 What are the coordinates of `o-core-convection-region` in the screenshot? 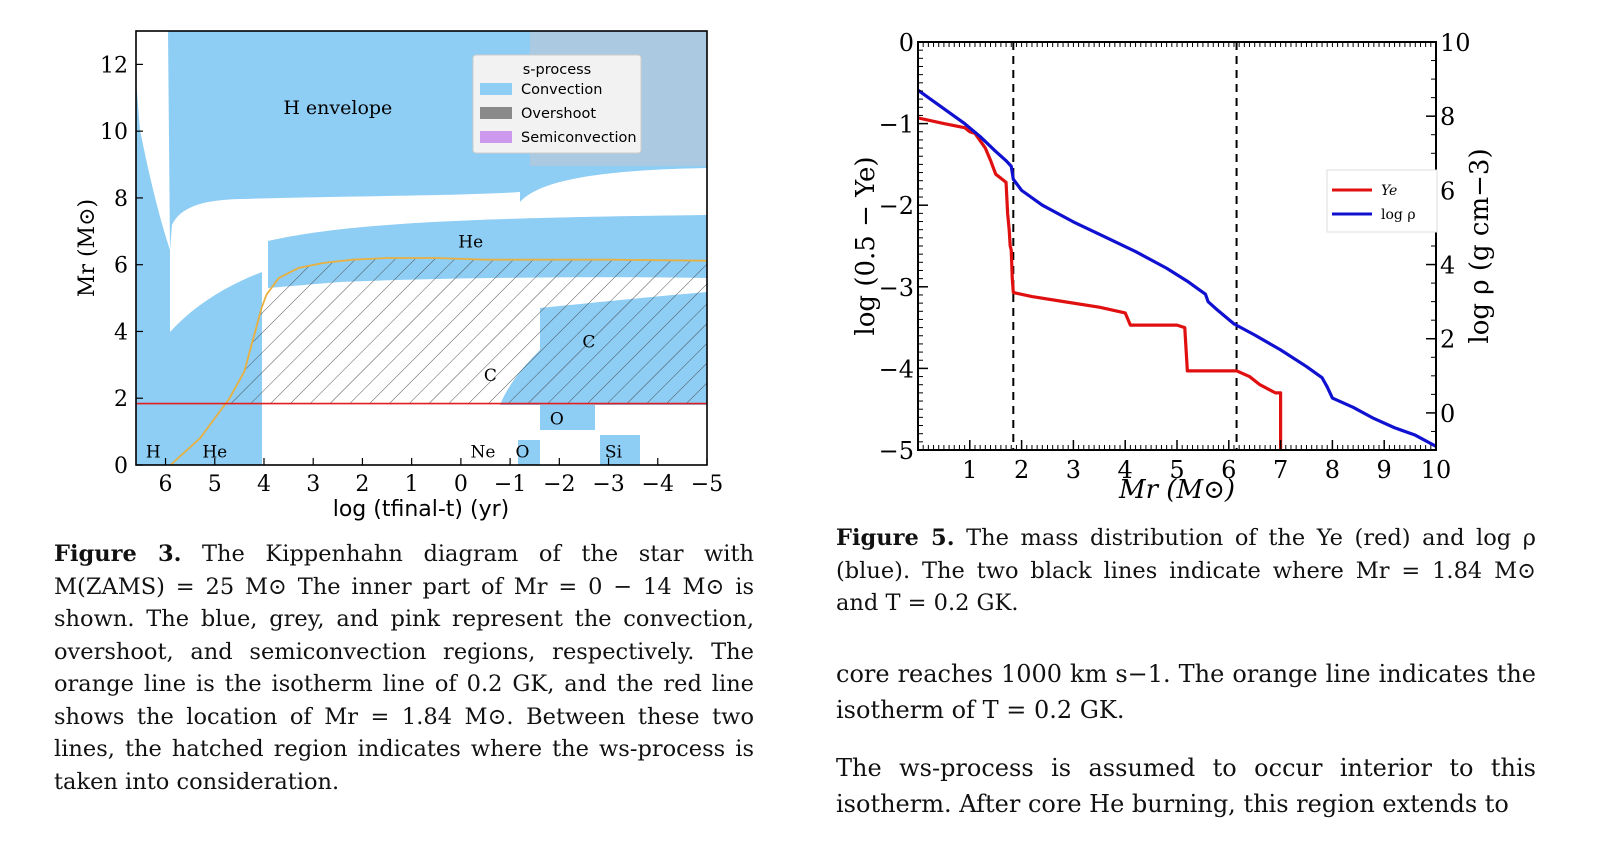 It's located at (529, 452).